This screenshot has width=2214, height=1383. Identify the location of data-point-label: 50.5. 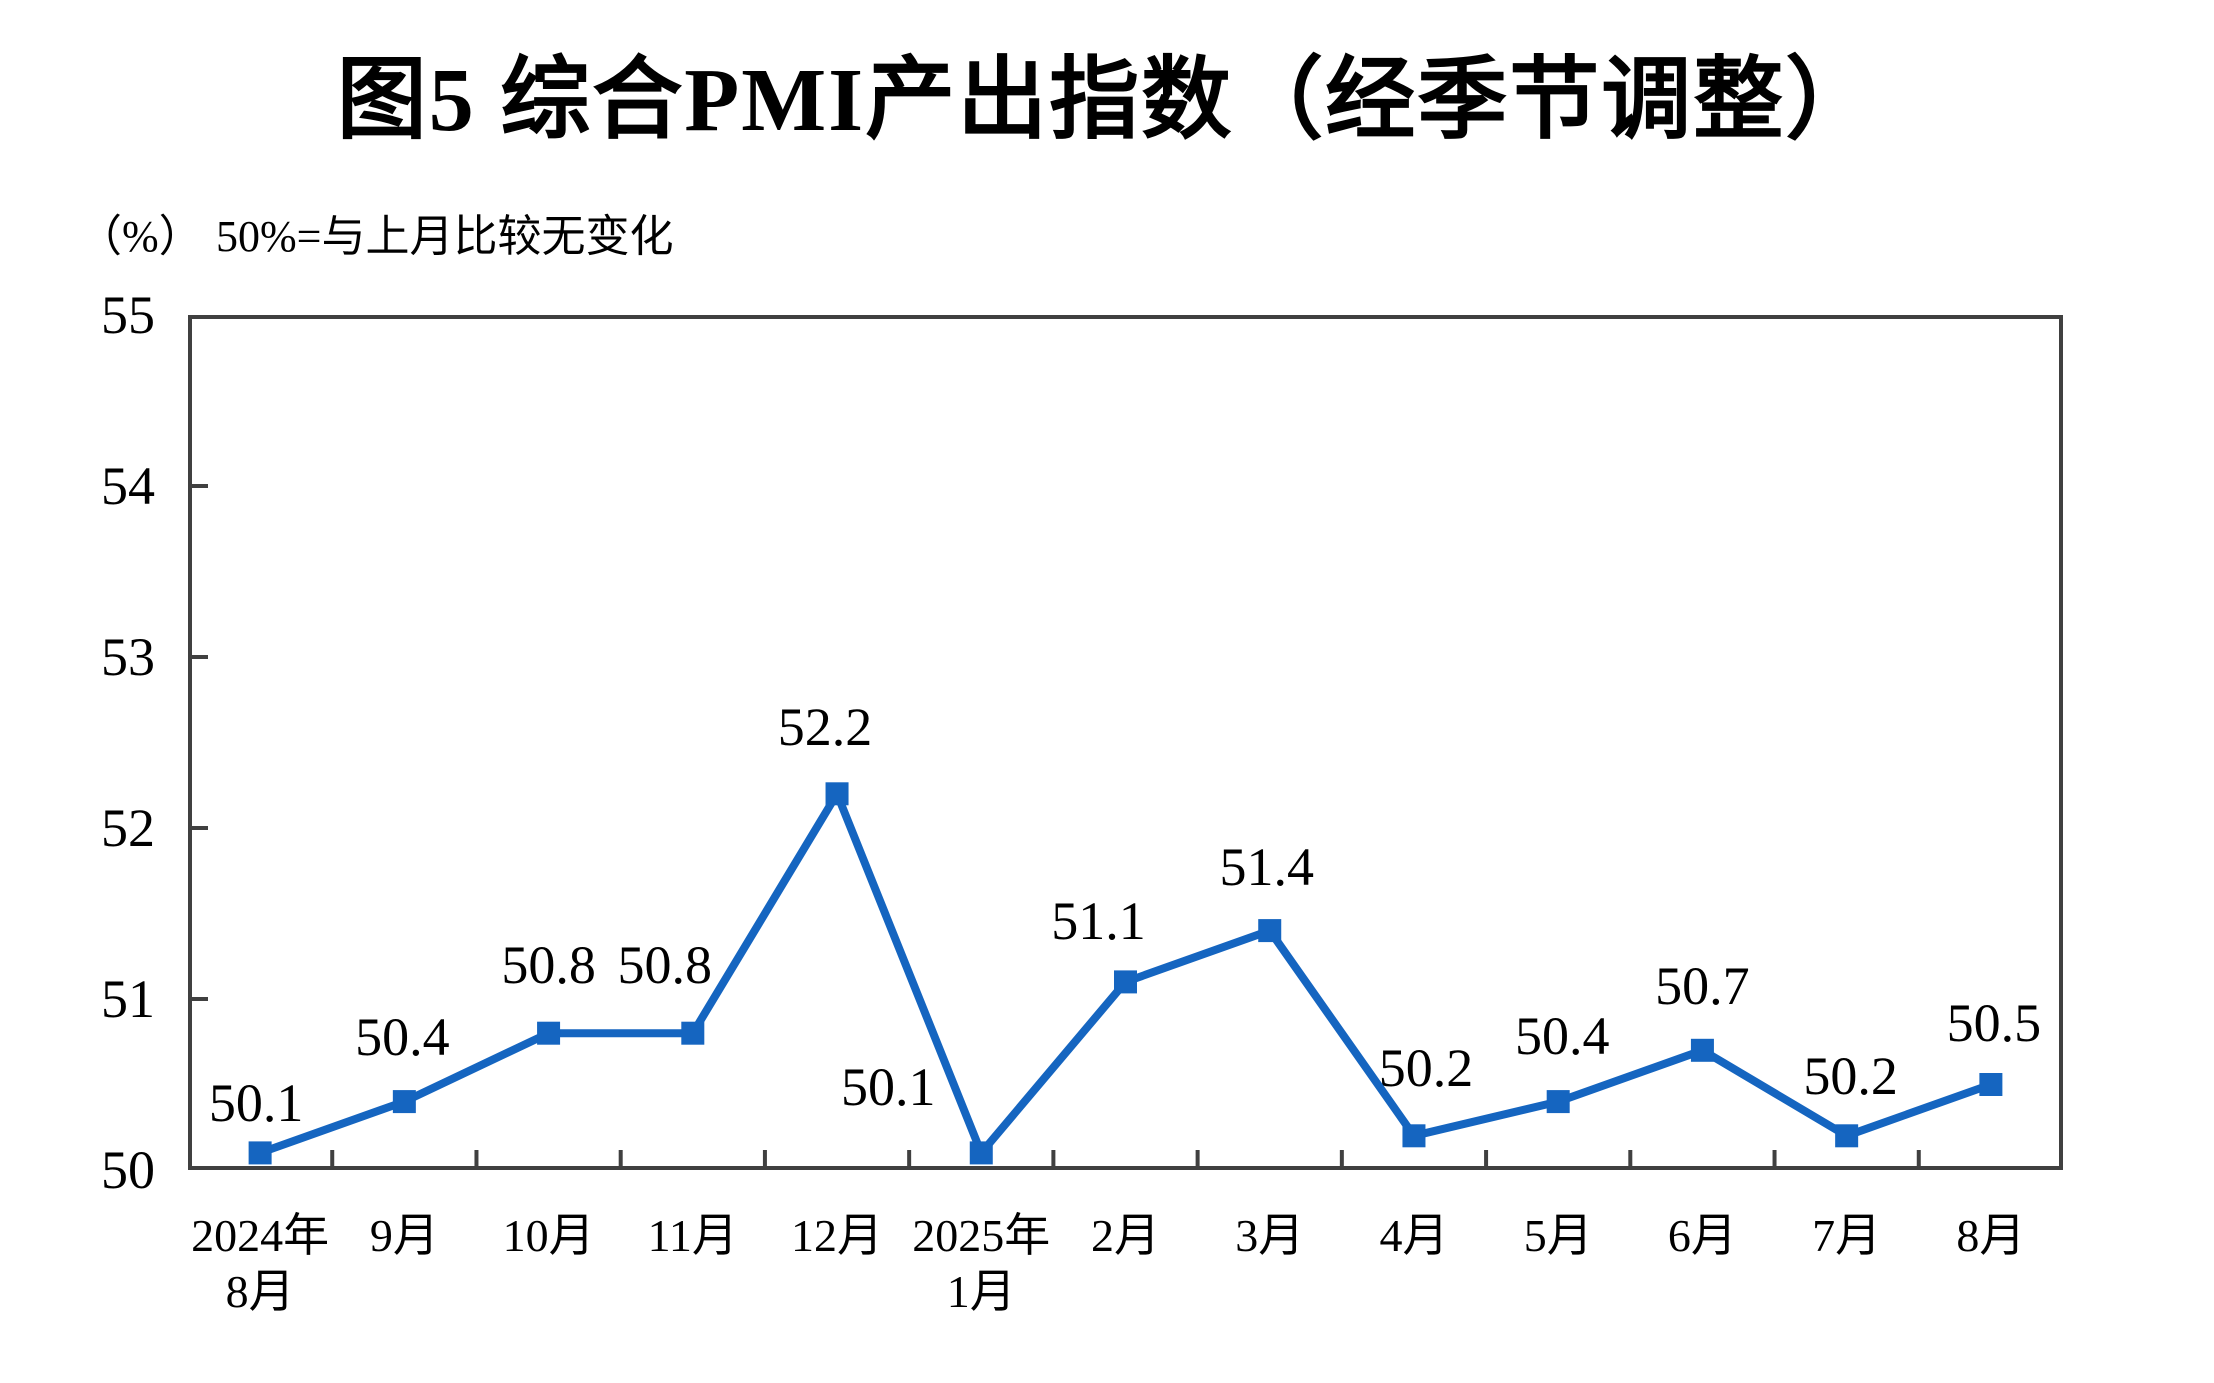
(1994, 1022).